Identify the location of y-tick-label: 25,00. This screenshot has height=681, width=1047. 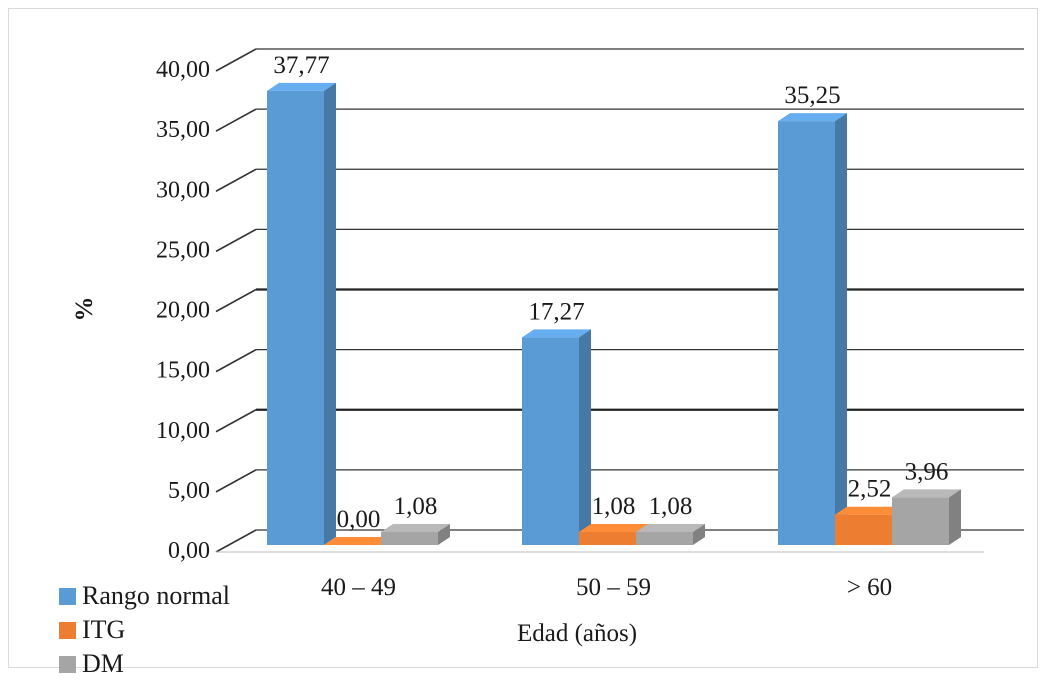
(183, 250).